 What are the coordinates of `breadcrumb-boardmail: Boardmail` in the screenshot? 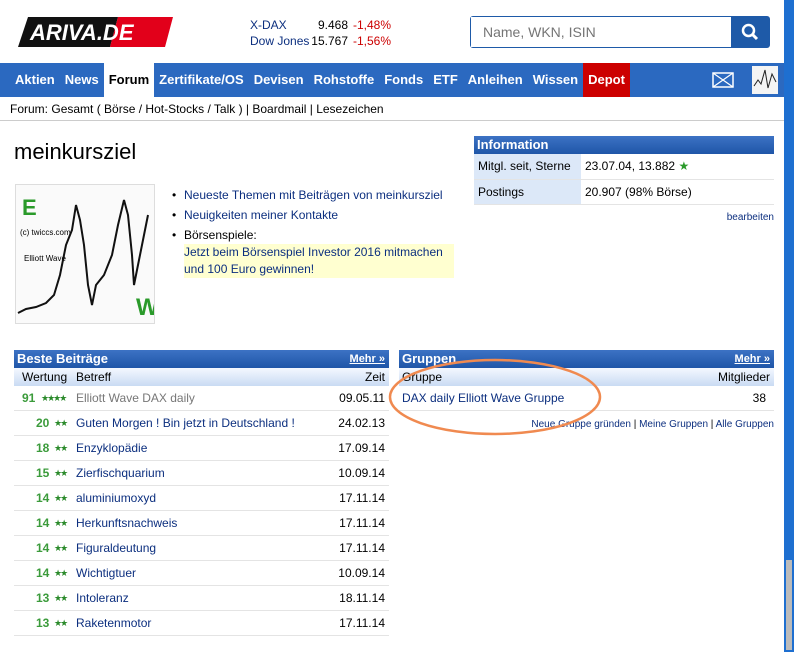 It's located at (279, 109).